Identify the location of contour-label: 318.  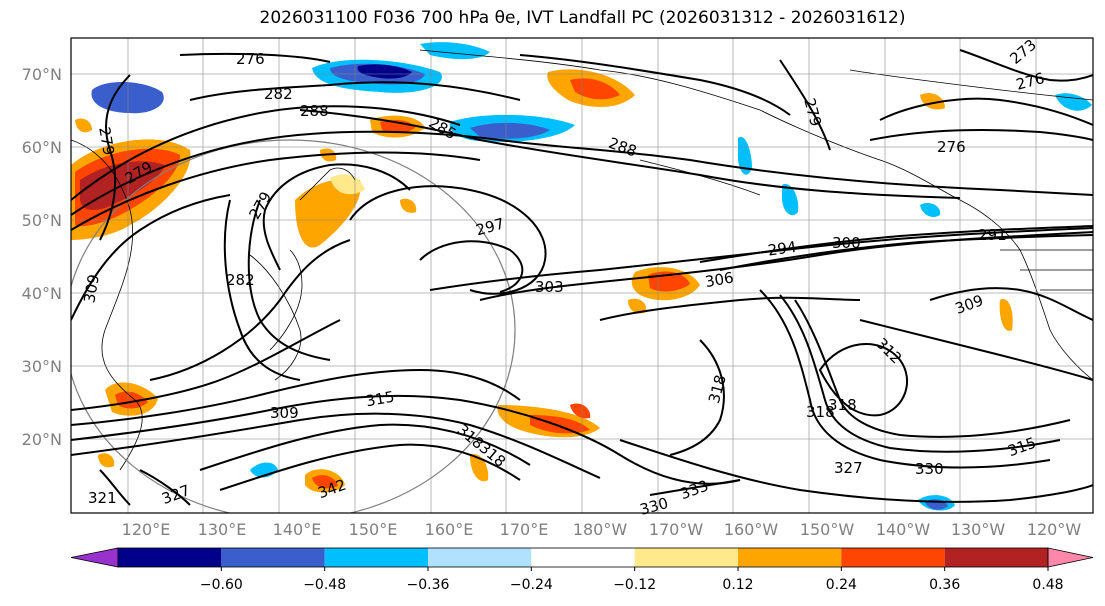
(842, 405).